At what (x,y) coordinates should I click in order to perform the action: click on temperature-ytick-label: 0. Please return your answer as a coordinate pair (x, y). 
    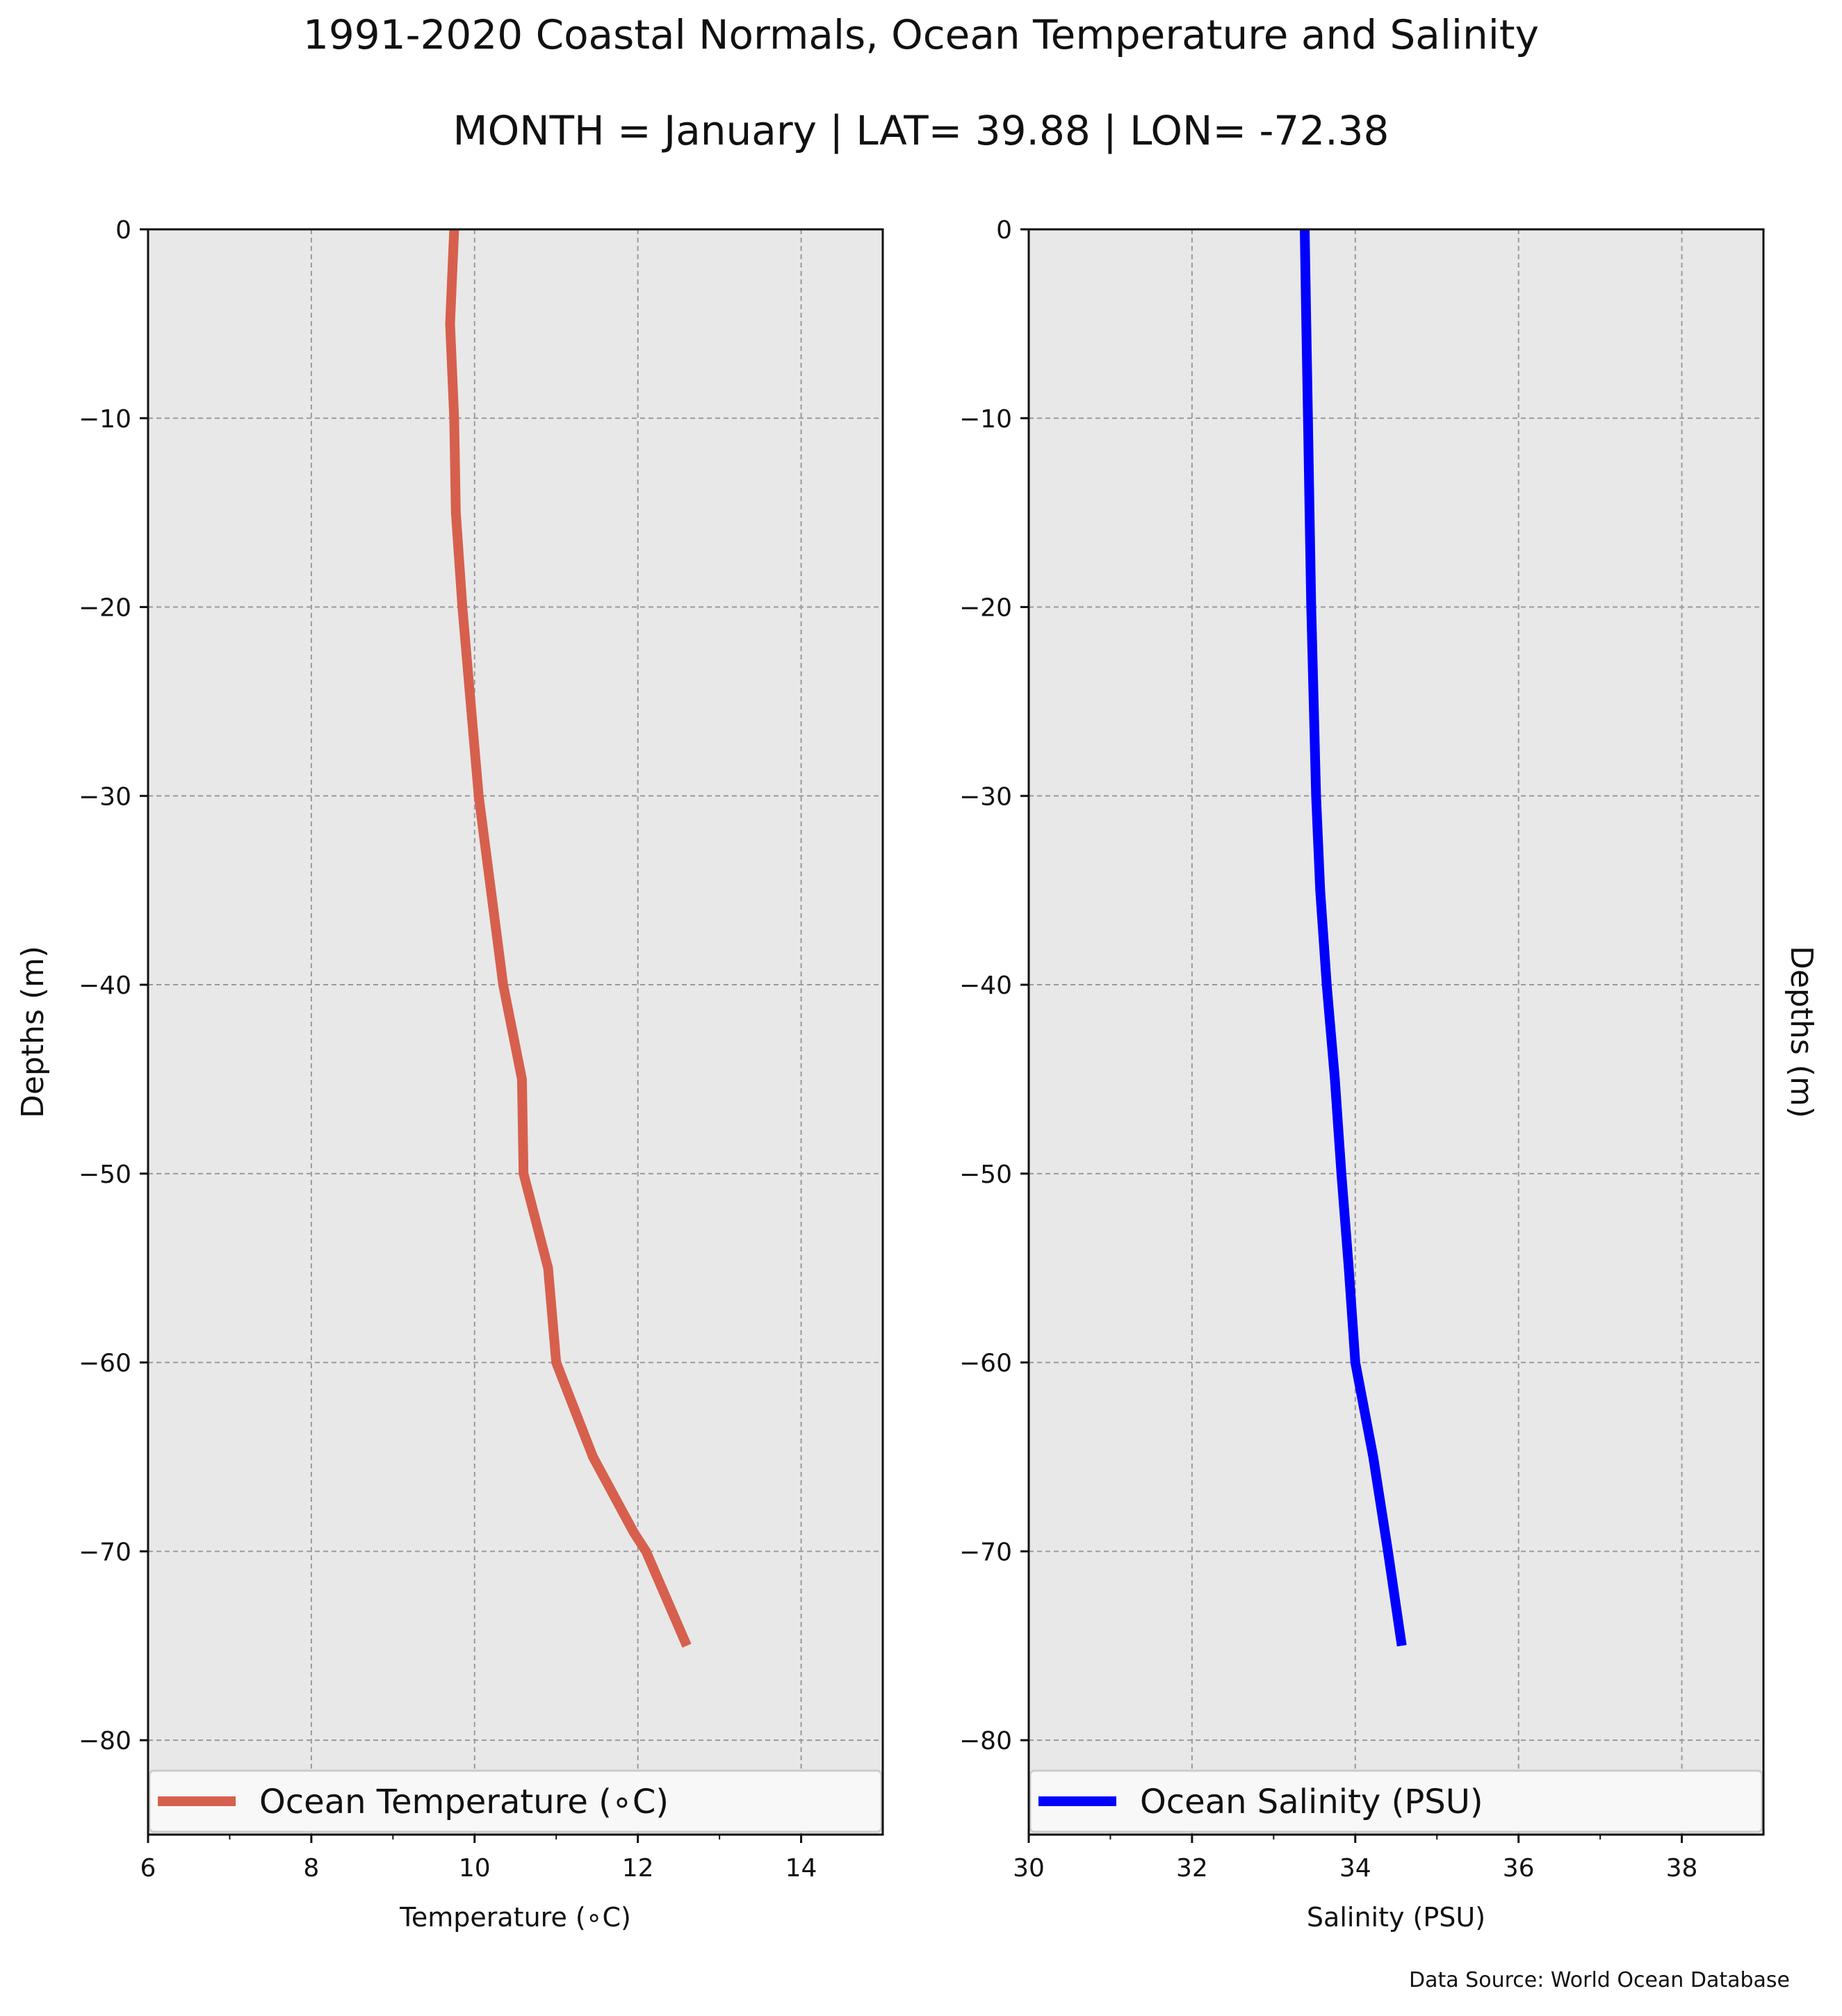
    Looking at the image, I should click on (123, 231).